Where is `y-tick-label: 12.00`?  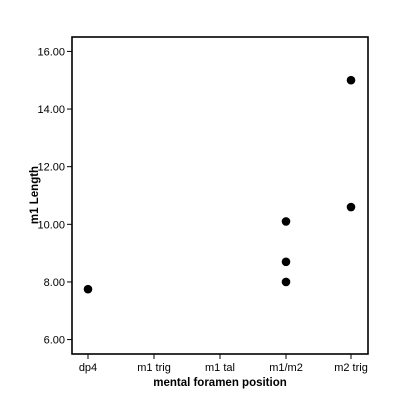
y-tick-label: 12.00 is located at coordinates (51, 168).